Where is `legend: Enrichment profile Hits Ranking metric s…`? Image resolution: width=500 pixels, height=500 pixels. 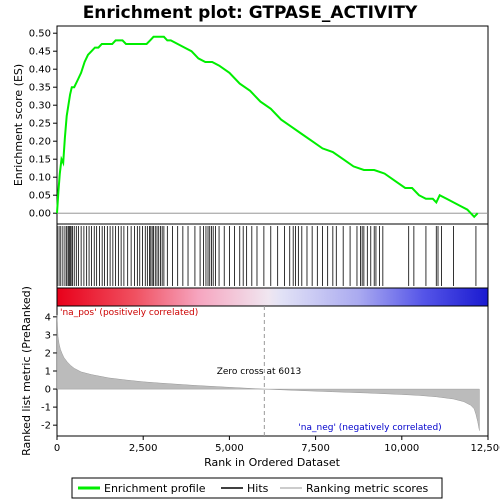
legend: Enrichment profile Hits Ranking metric s… is located at coordinates (257, 488).